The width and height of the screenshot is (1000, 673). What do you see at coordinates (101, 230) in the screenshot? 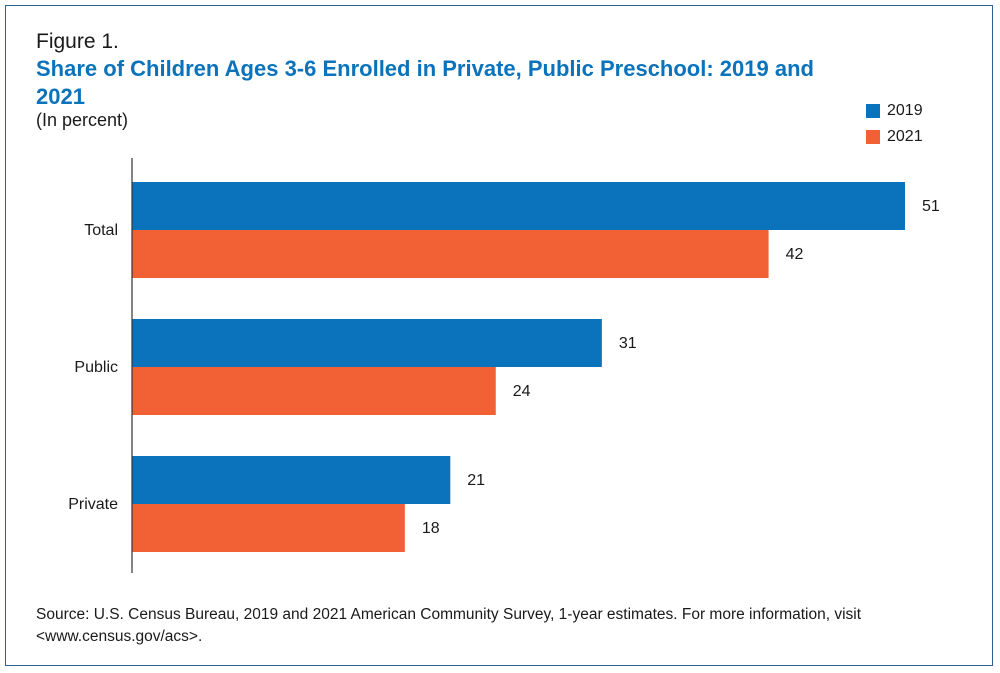
I see `category-label-total: Total` at bounding box center [101, 230].